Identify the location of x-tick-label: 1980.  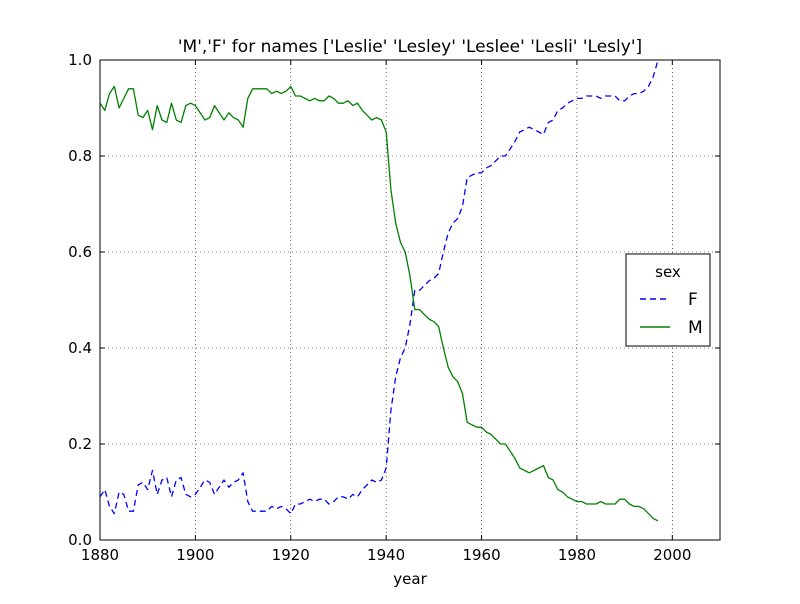
(577, 555).